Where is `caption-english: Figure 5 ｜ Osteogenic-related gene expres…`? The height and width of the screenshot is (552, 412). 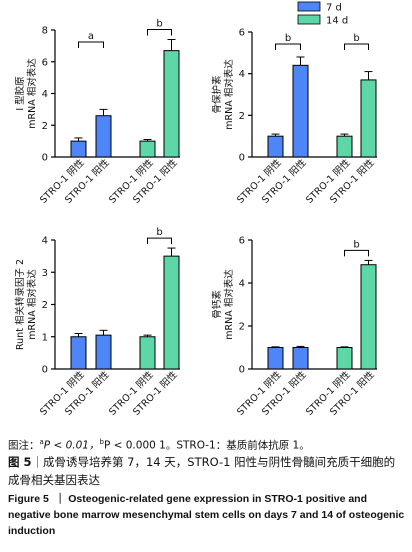 caption-english: Figure 5 ｜ Osteogenic-related gene expres… is located at coordinates (207, 515).